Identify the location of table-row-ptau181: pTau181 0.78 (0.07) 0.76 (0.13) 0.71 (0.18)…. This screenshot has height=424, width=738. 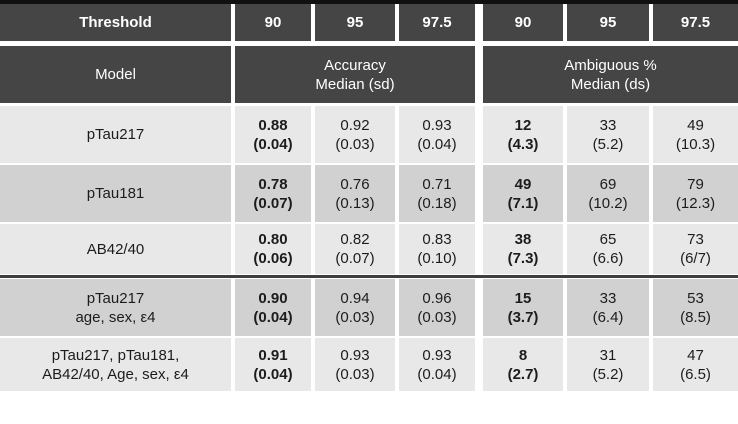
(369, 193).